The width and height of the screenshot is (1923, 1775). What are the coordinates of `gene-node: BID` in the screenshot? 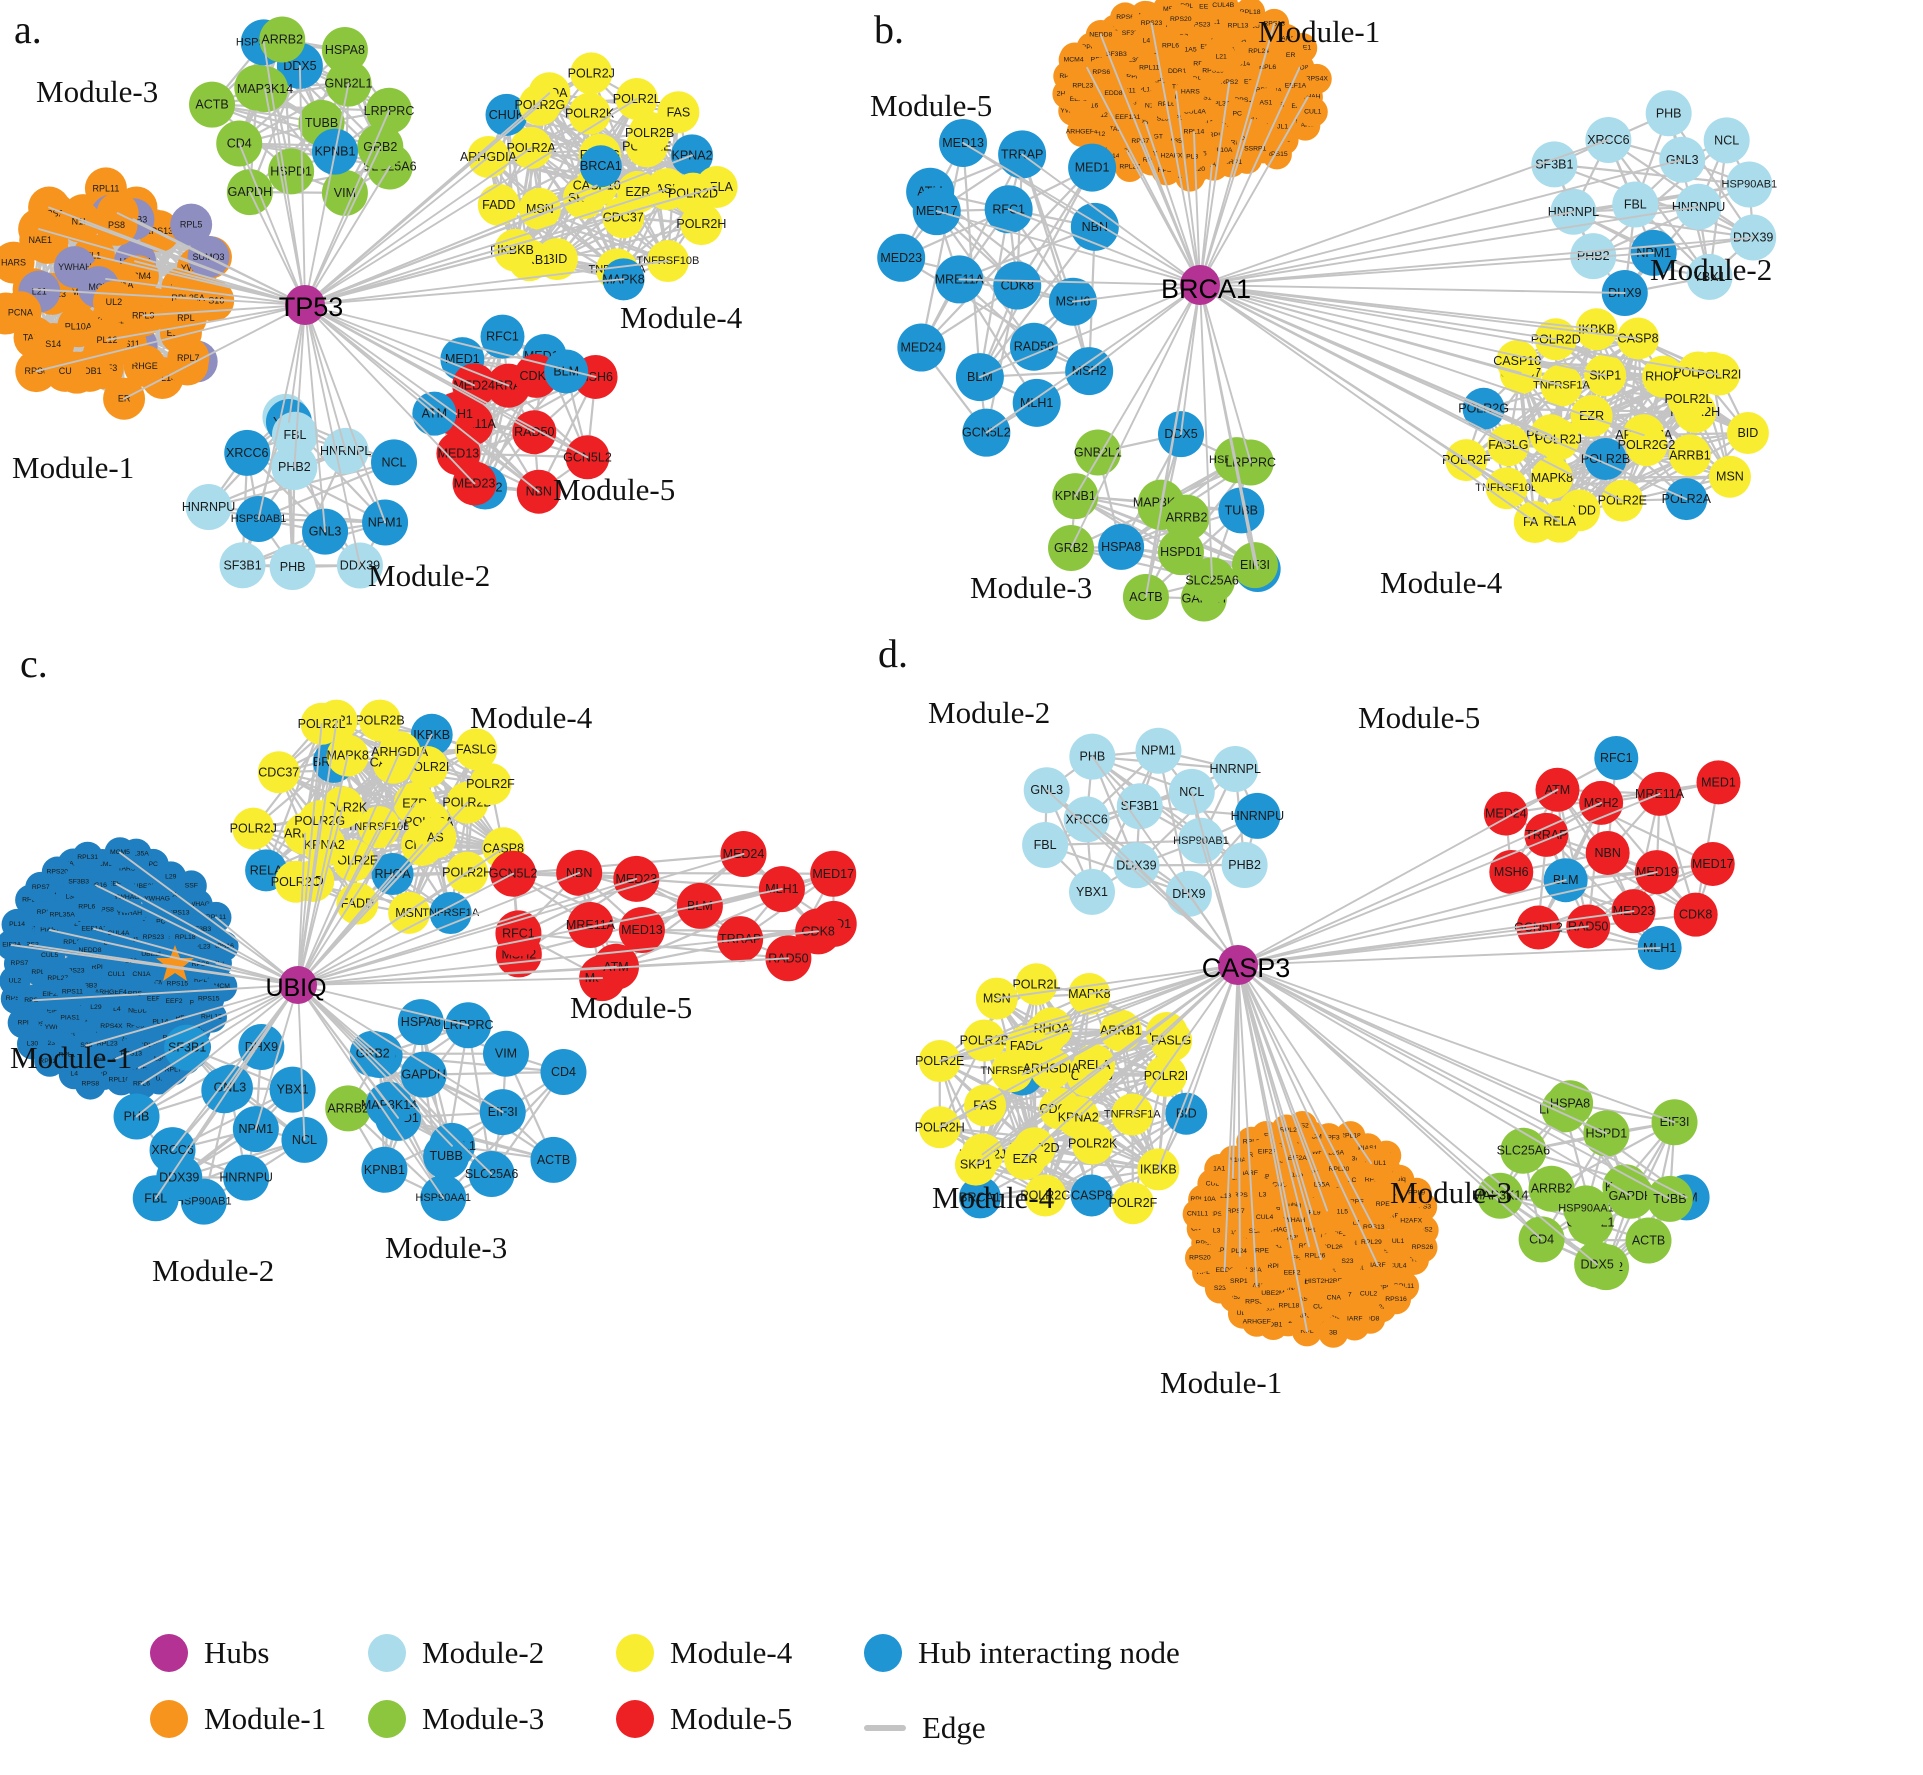 It's located at (1747, 432).